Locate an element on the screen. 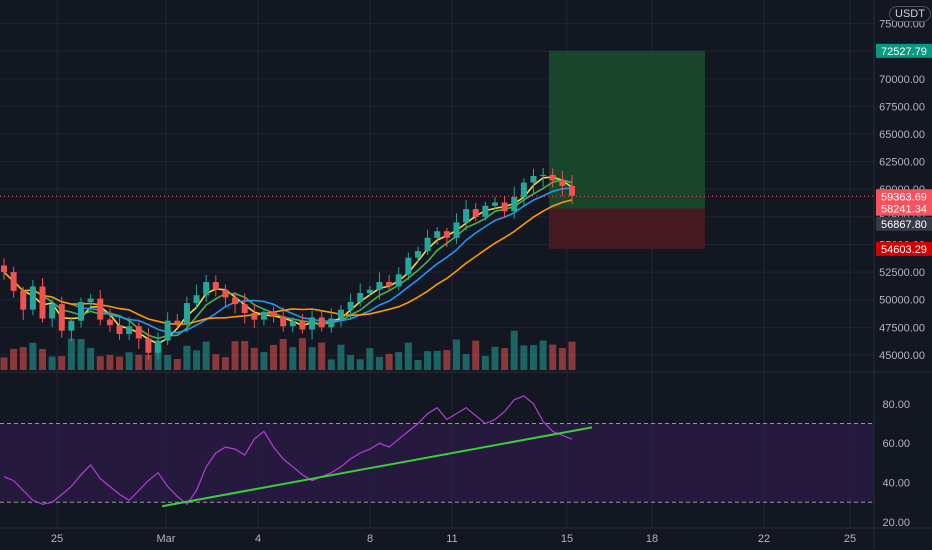 The image size is (932, 550). rsi-tick-label: 40.00 is located at coordinates (896, 484).